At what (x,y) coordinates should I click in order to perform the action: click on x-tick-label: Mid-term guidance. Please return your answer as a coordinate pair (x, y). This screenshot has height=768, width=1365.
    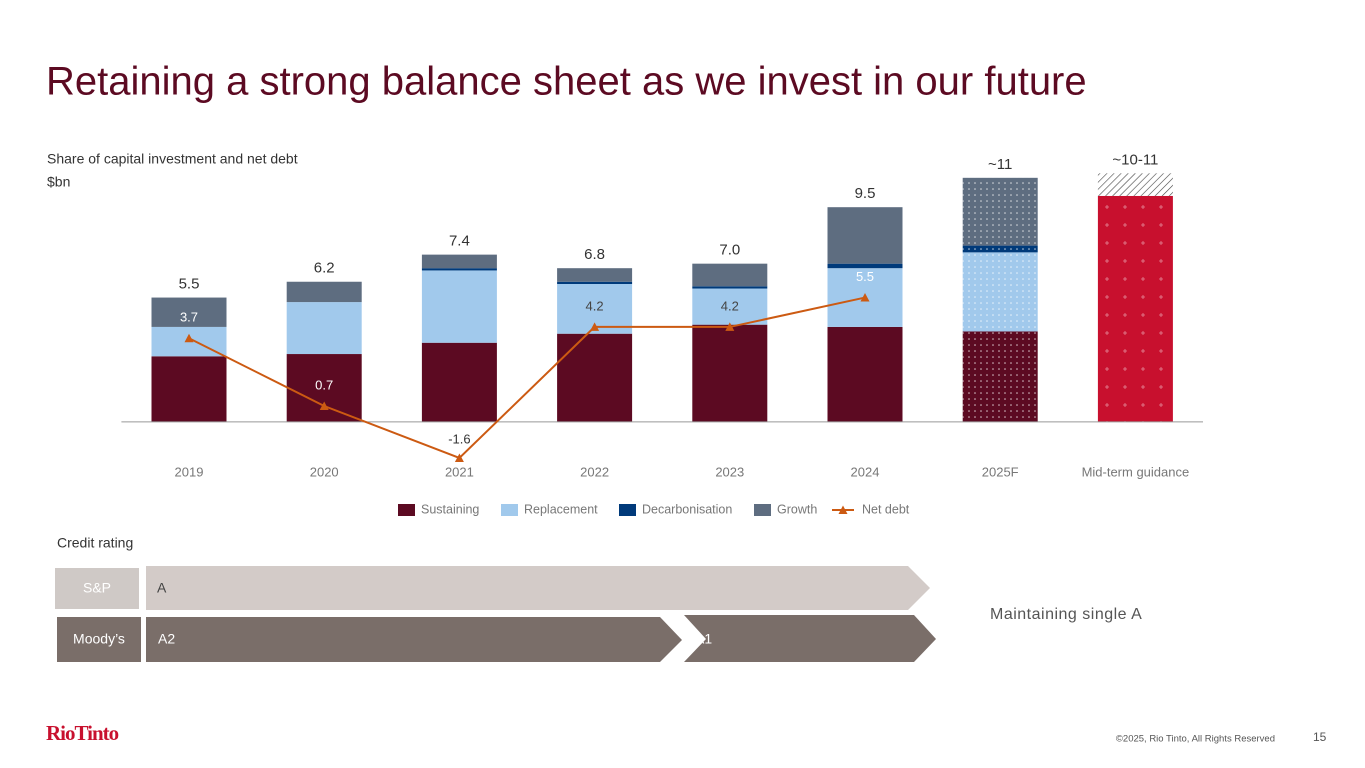
    Looking at the image, I should click on (1136, 471).